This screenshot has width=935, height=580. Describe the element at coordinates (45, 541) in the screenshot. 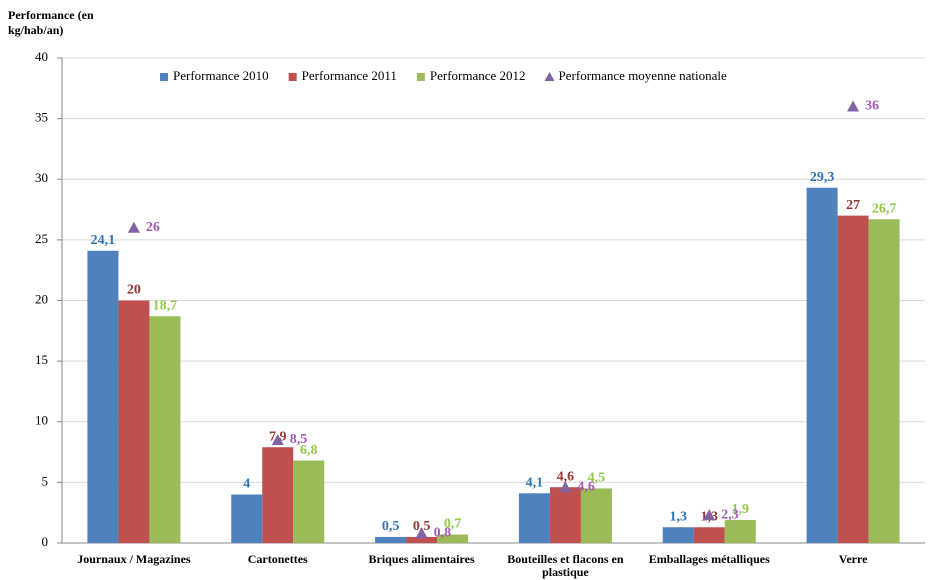

I see `y-tick-label: 0` at that location.